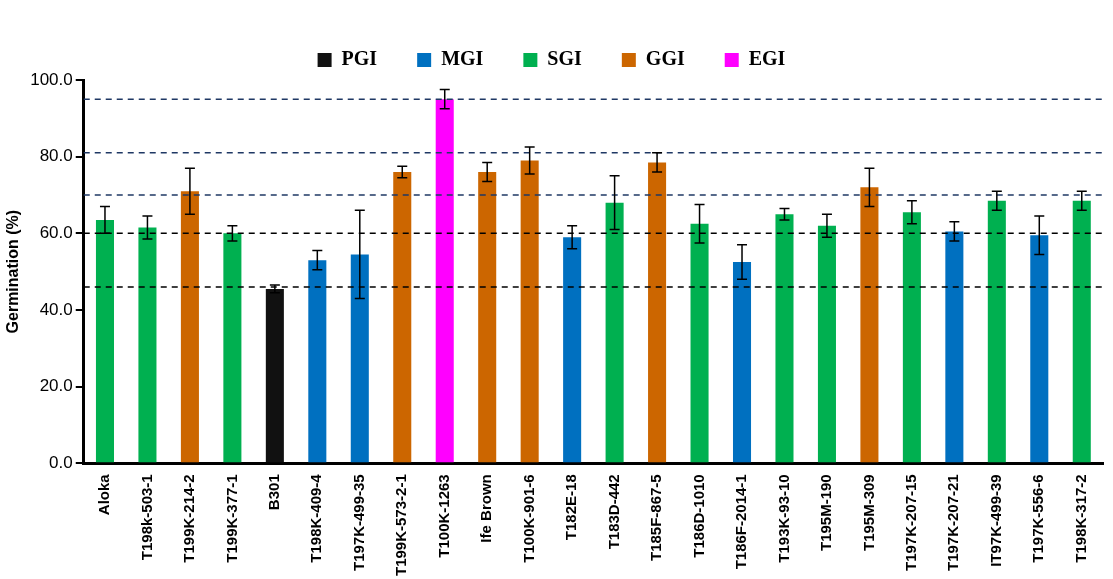 This screenshot has width=1113, height=579. What do you see at coordinates (13, 271) in the screenshot?
I see `y-axis-title: Germination (%)` at bounding box center [13, 271].